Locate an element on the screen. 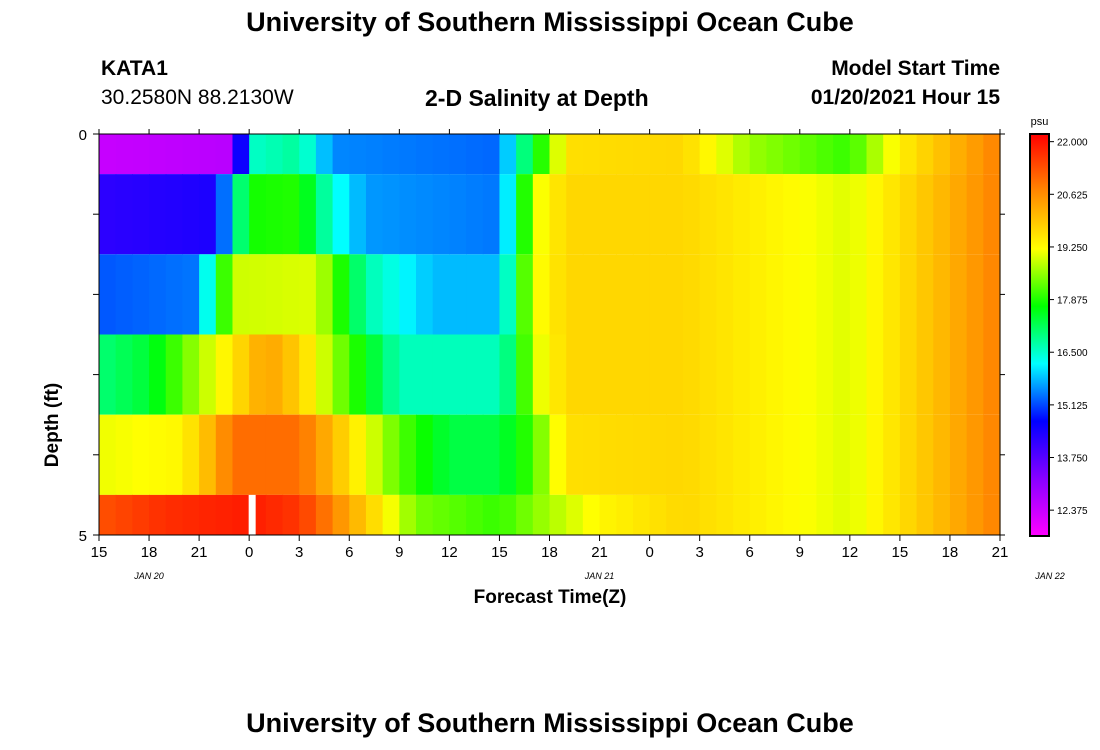  x-tick-label: 6 is located at coordinates (349, 552).